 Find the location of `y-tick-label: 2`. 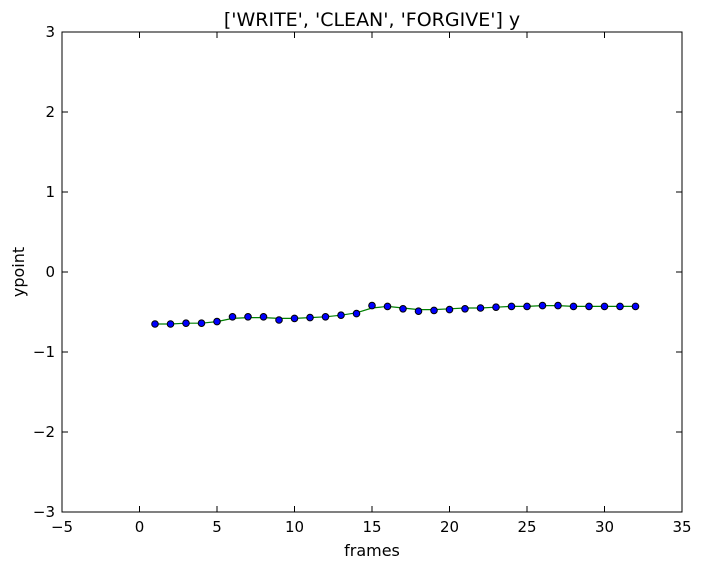

y-tick-label: 2 is located at coordinates (50, 112).